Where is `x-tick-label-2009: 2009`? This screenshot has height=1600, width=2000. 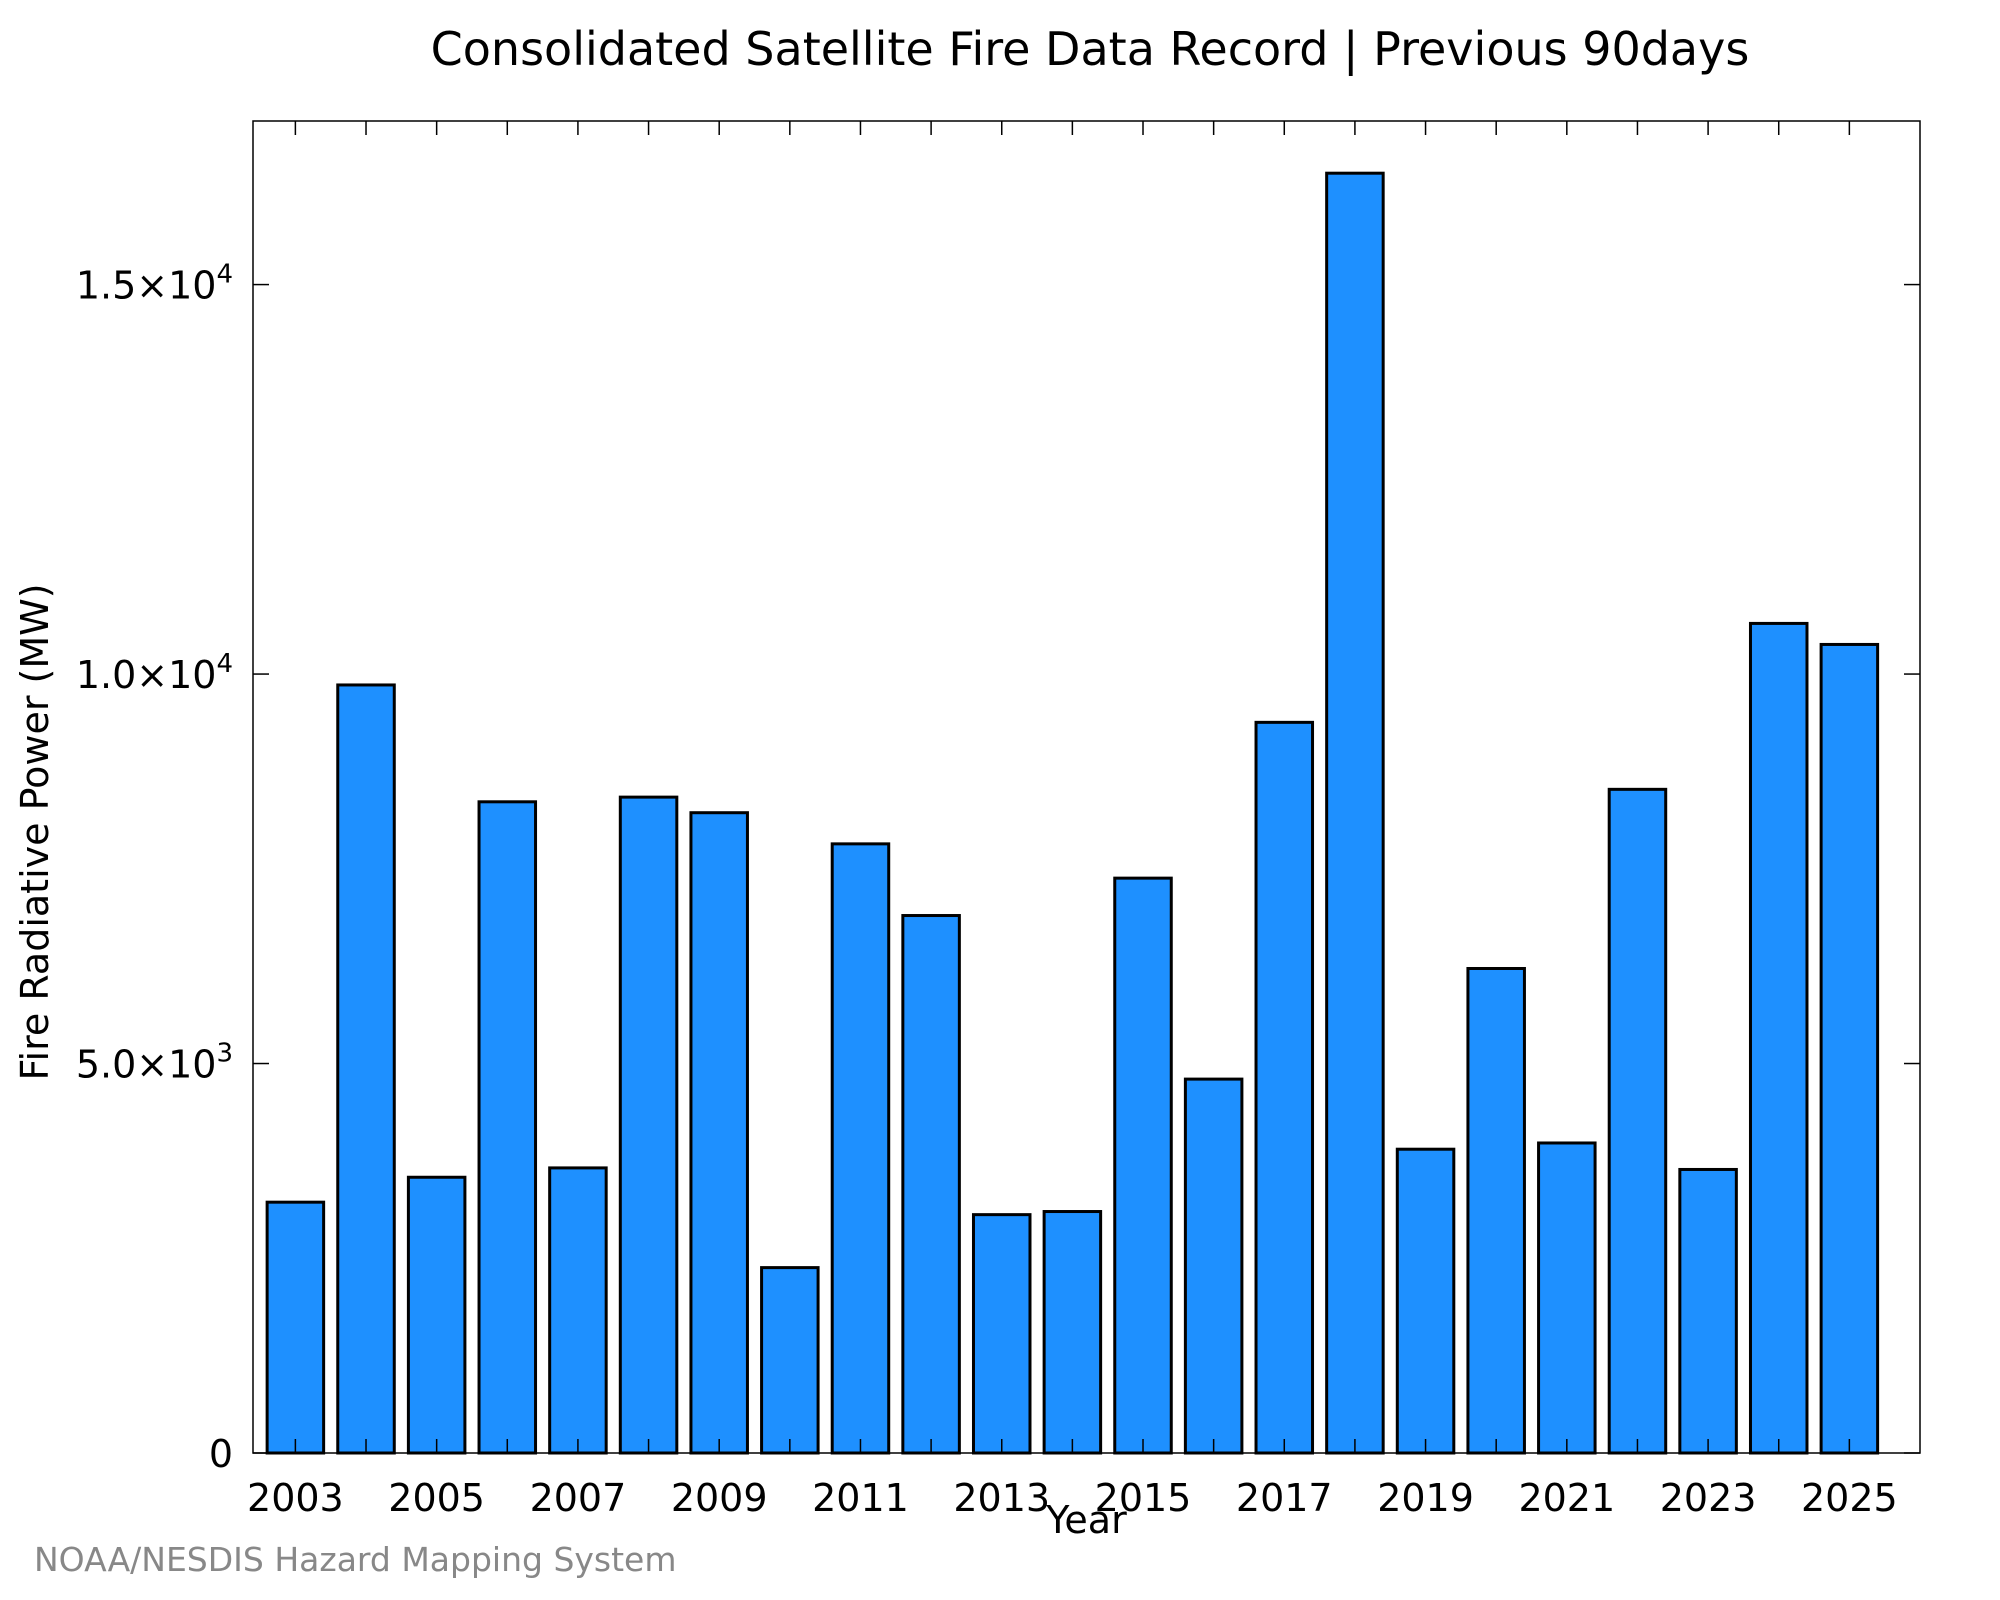
x-tick-label-2009: 2009 is located at coordinates (719, 1498).